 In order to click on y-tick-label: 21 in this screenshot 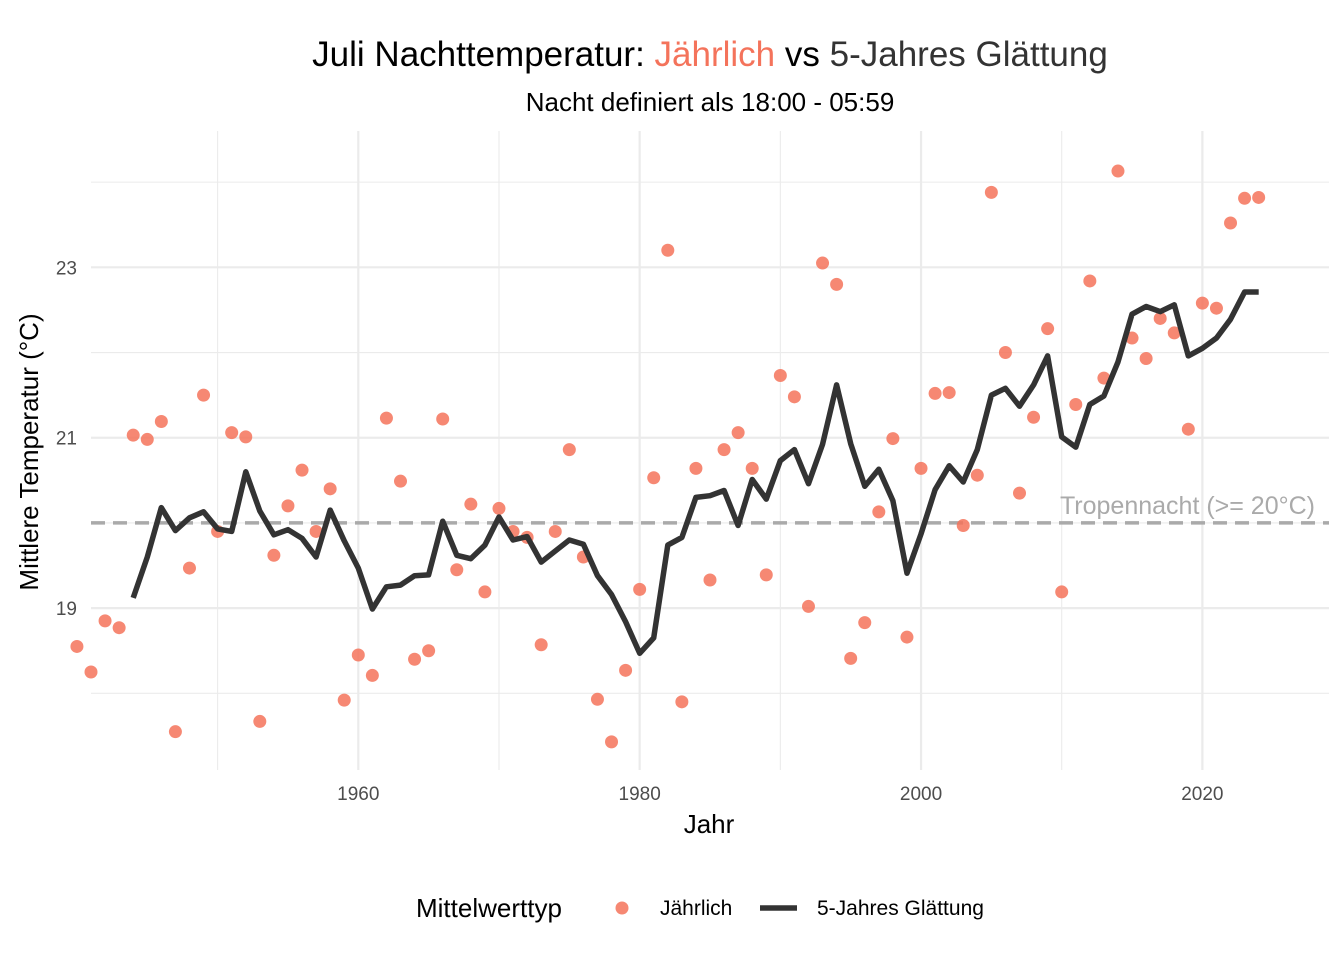, I will do `click(66, 439)`.